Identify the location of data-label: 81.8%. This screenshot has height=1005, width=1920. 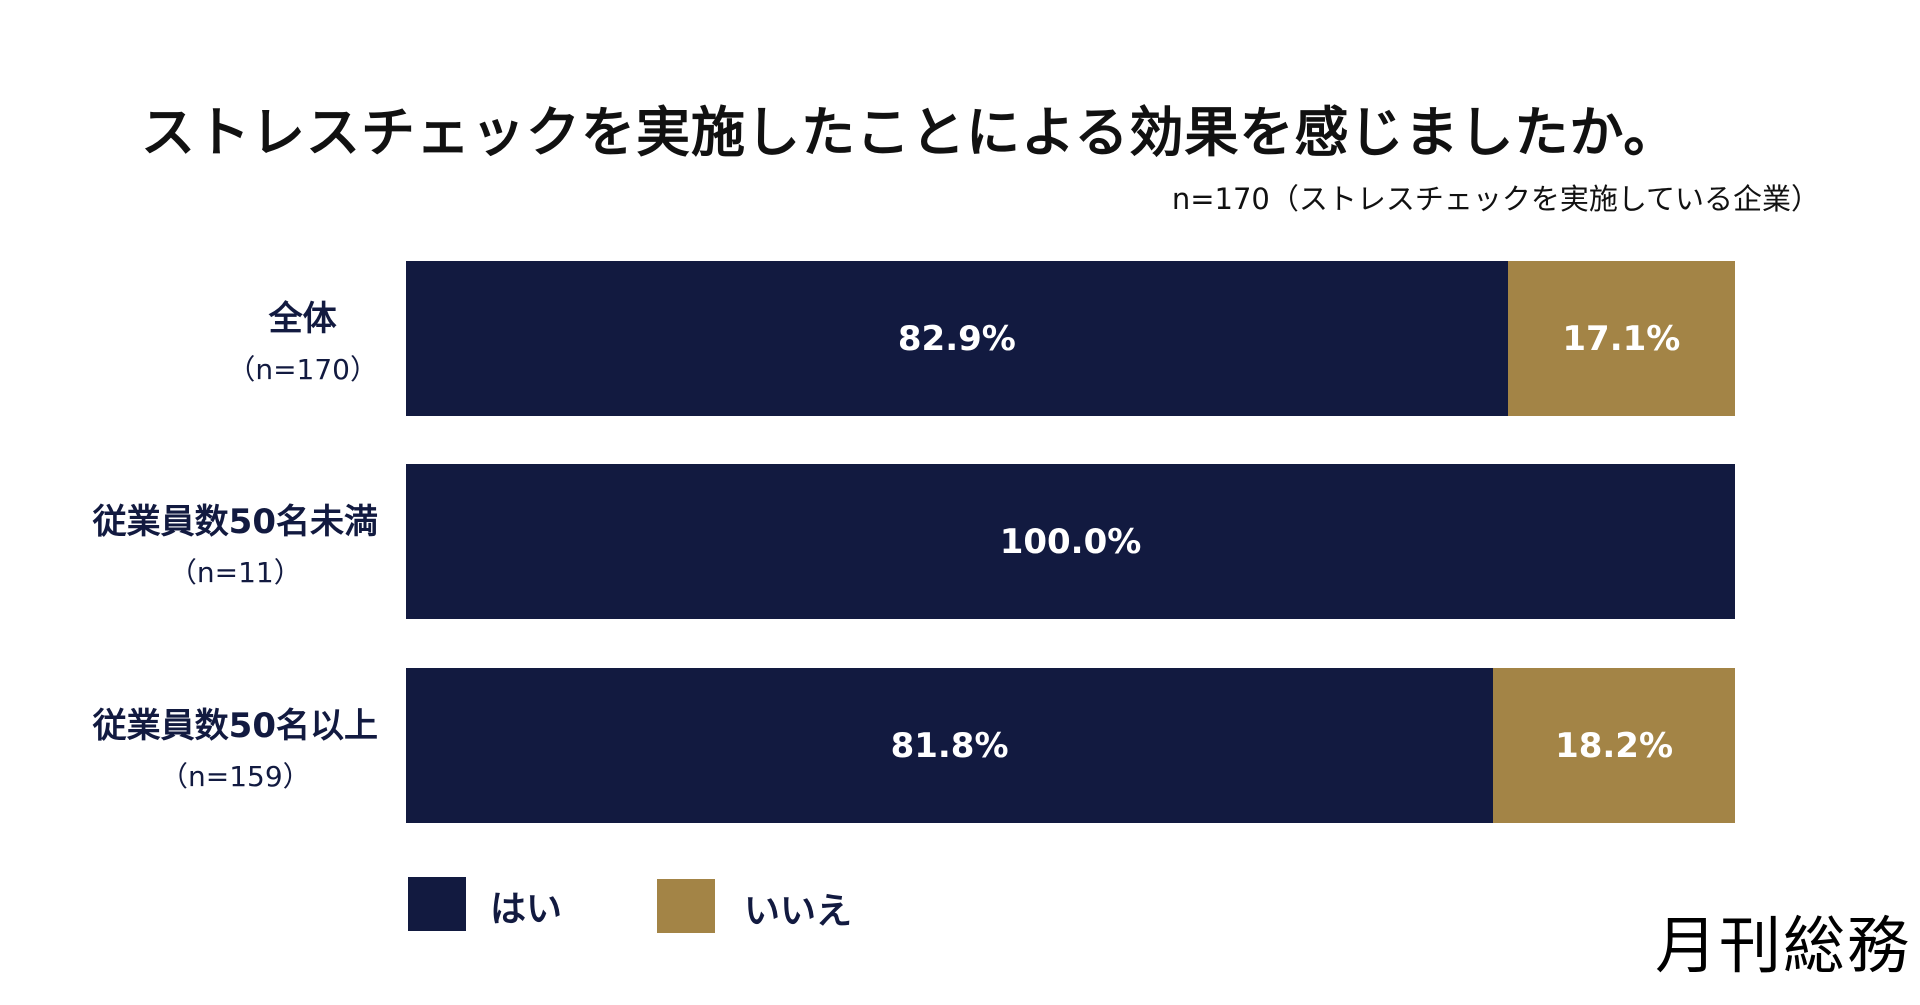
(949, 745).